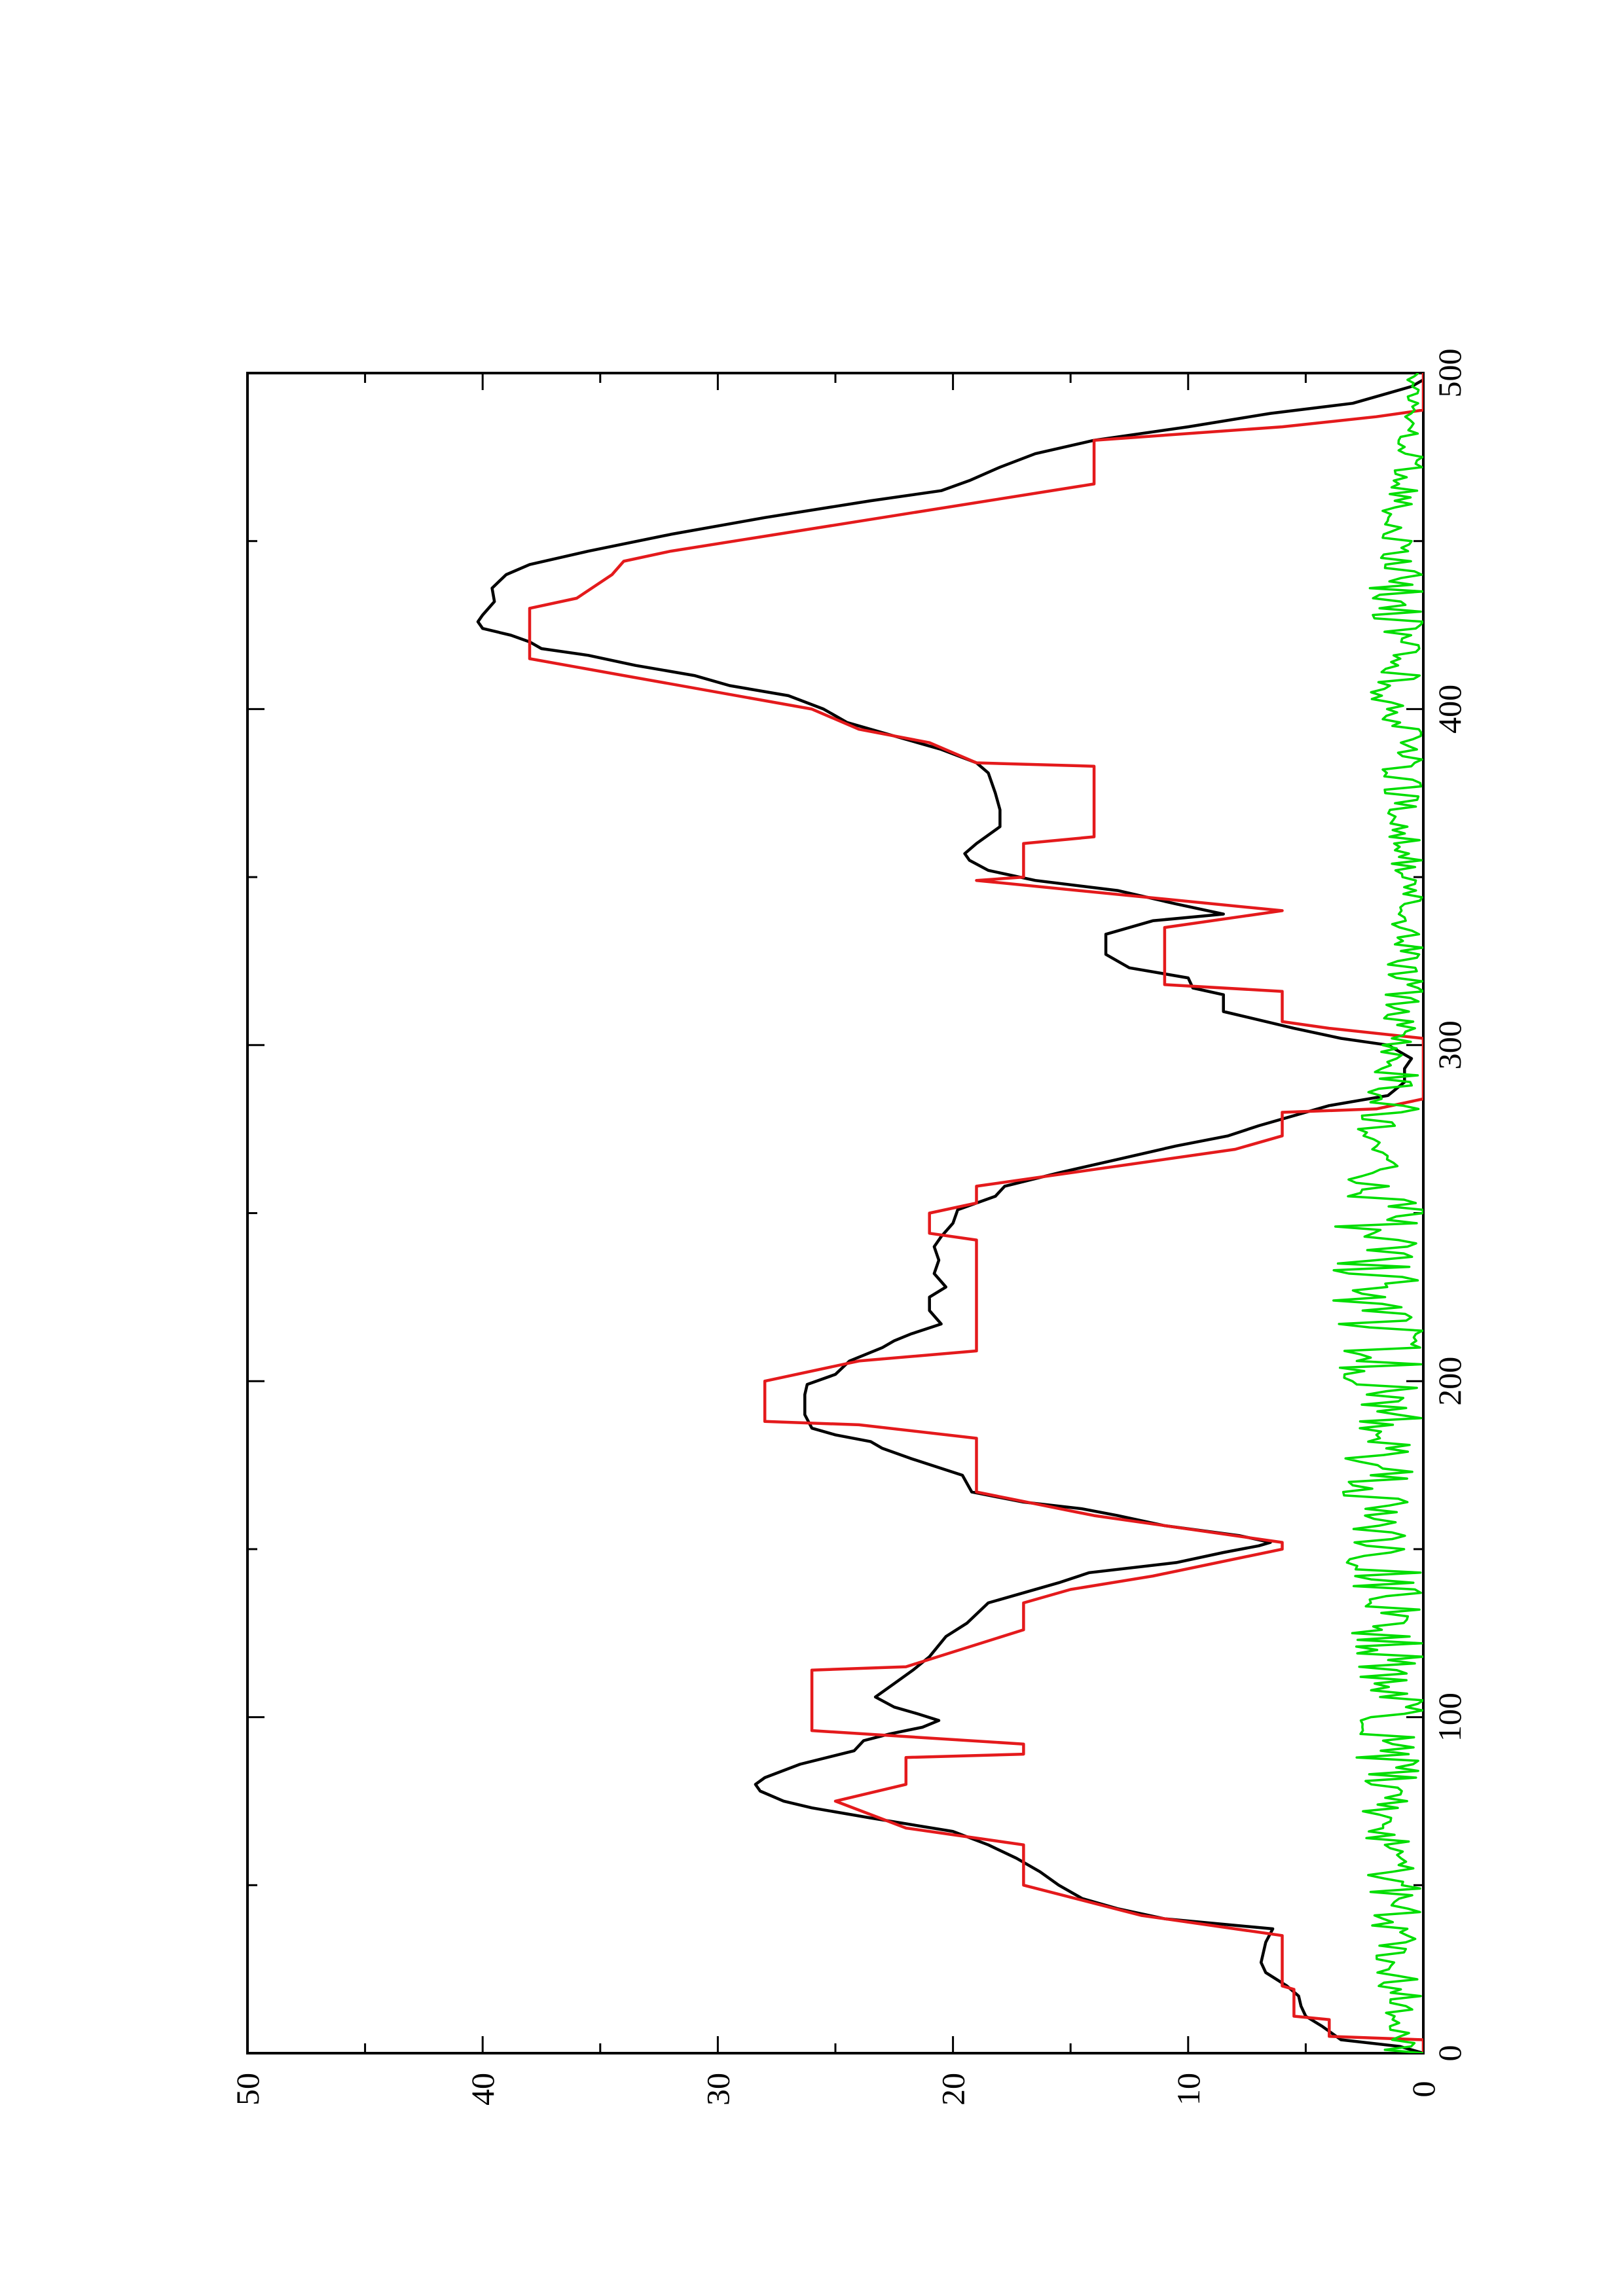 The height and width of the screenshot is (2296, 1623). What do you see at coordinates (1423, 2089) in the screenshot?
I see `y-tick-label: 0` at bounding box center [1423, 2089].